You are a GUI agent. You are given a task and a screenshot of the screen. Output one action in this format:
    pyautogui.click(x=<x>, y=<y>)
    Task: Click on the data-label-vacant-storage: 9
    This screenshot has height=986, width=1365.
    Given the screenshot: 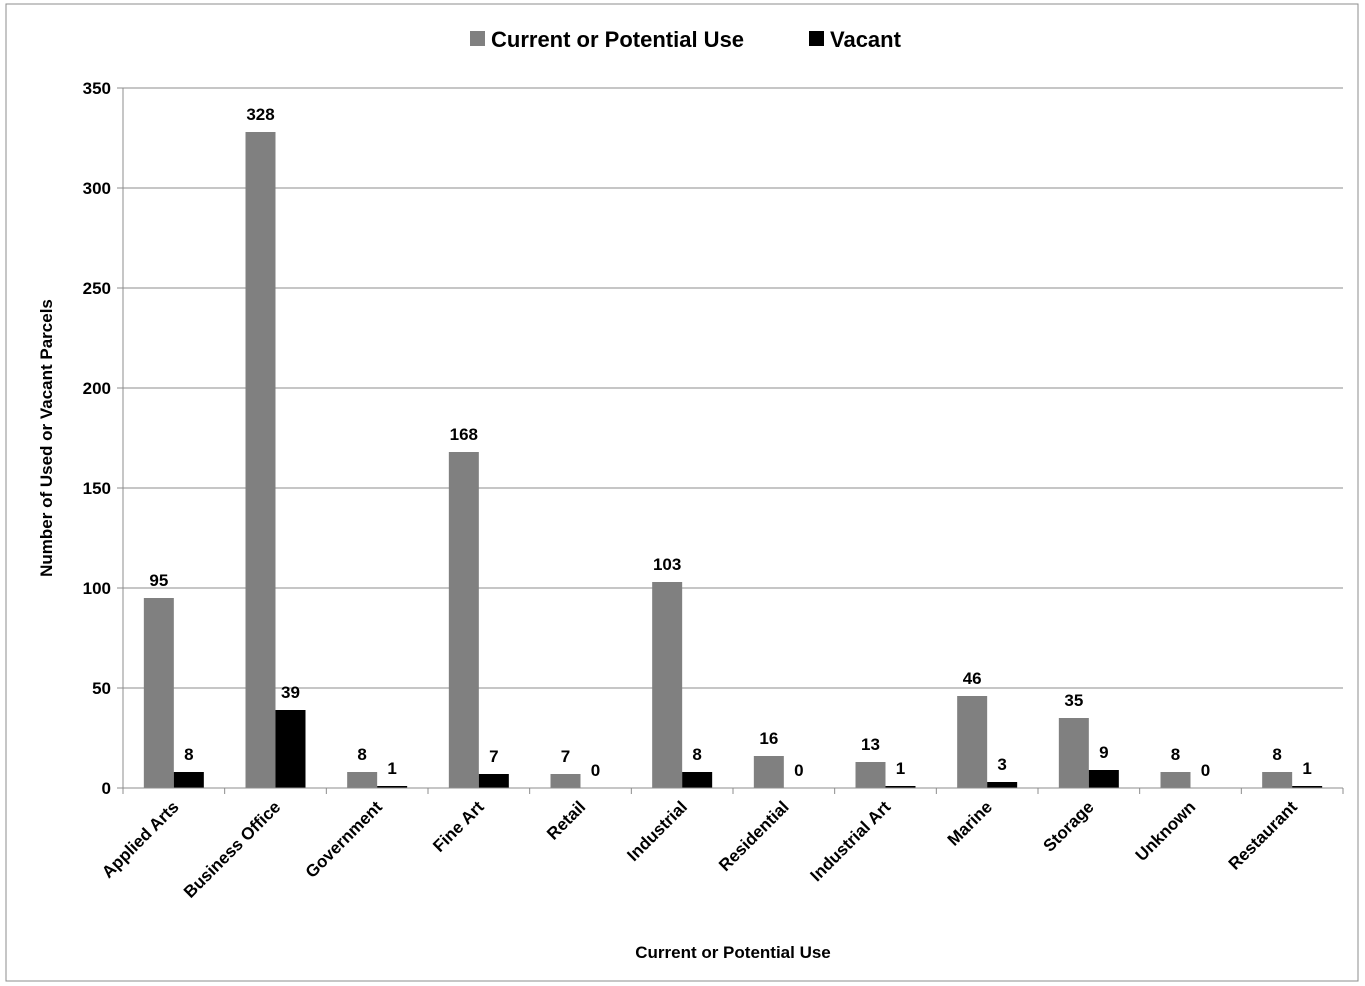 What is the action you would take?
    pyautogui.click(x=1103, y=752)
    